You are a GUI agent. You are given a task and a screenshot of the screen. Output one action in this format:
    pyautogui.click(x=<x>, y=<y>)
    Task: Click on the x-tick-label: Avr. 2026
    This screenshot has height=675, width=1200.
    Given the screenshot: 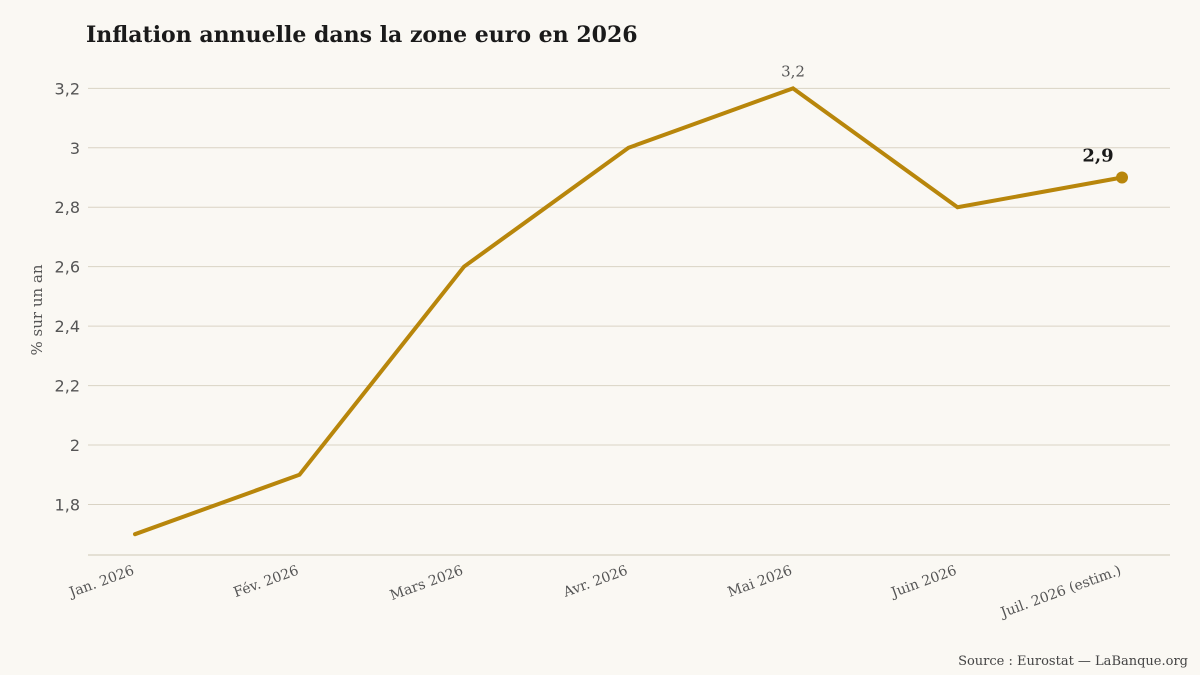 What is the action you would take?
    pyautogui.click(x=595, y=582)
    